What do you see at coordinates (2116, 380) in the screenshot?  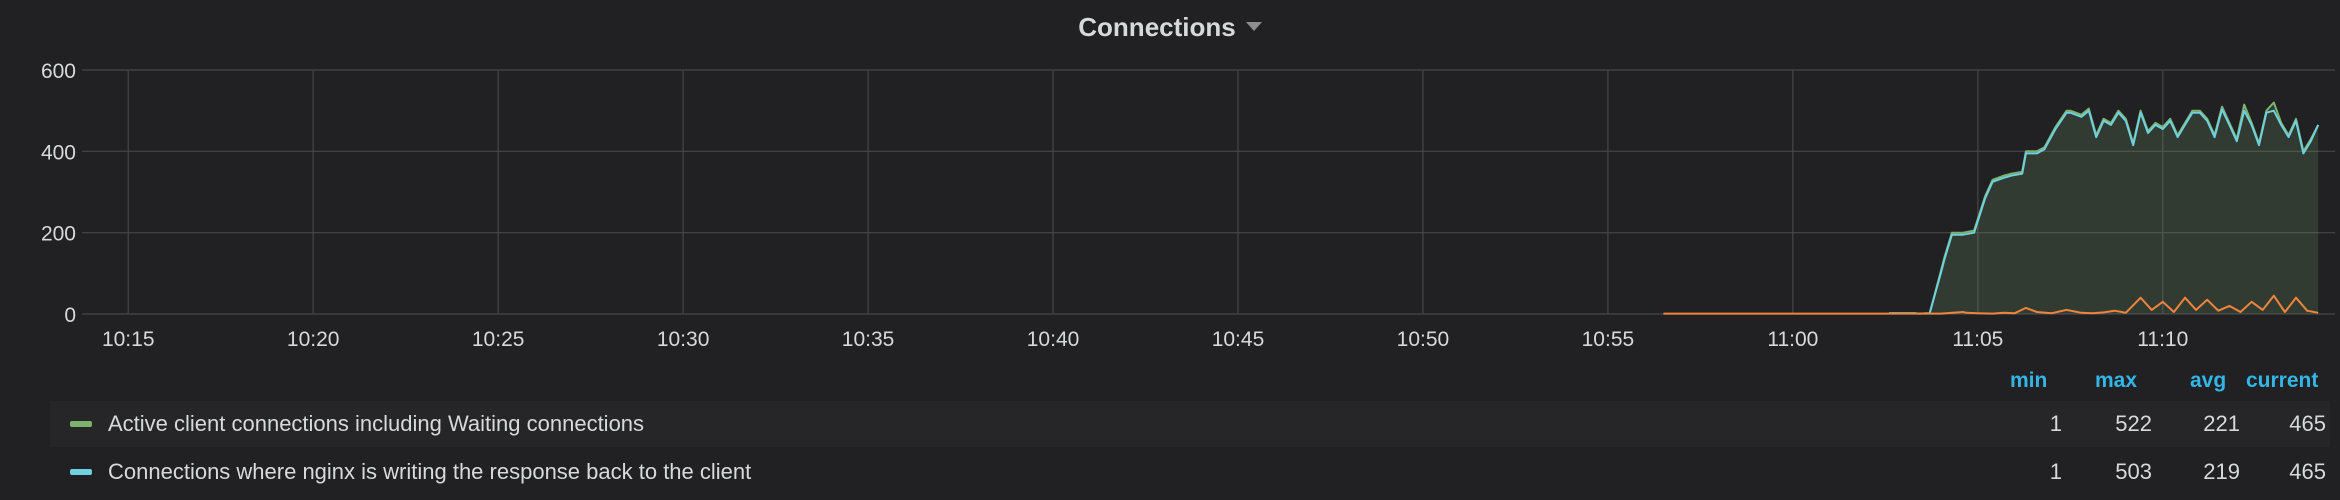 I see `legend-header-max: max` at bounding box center [2116, 380].